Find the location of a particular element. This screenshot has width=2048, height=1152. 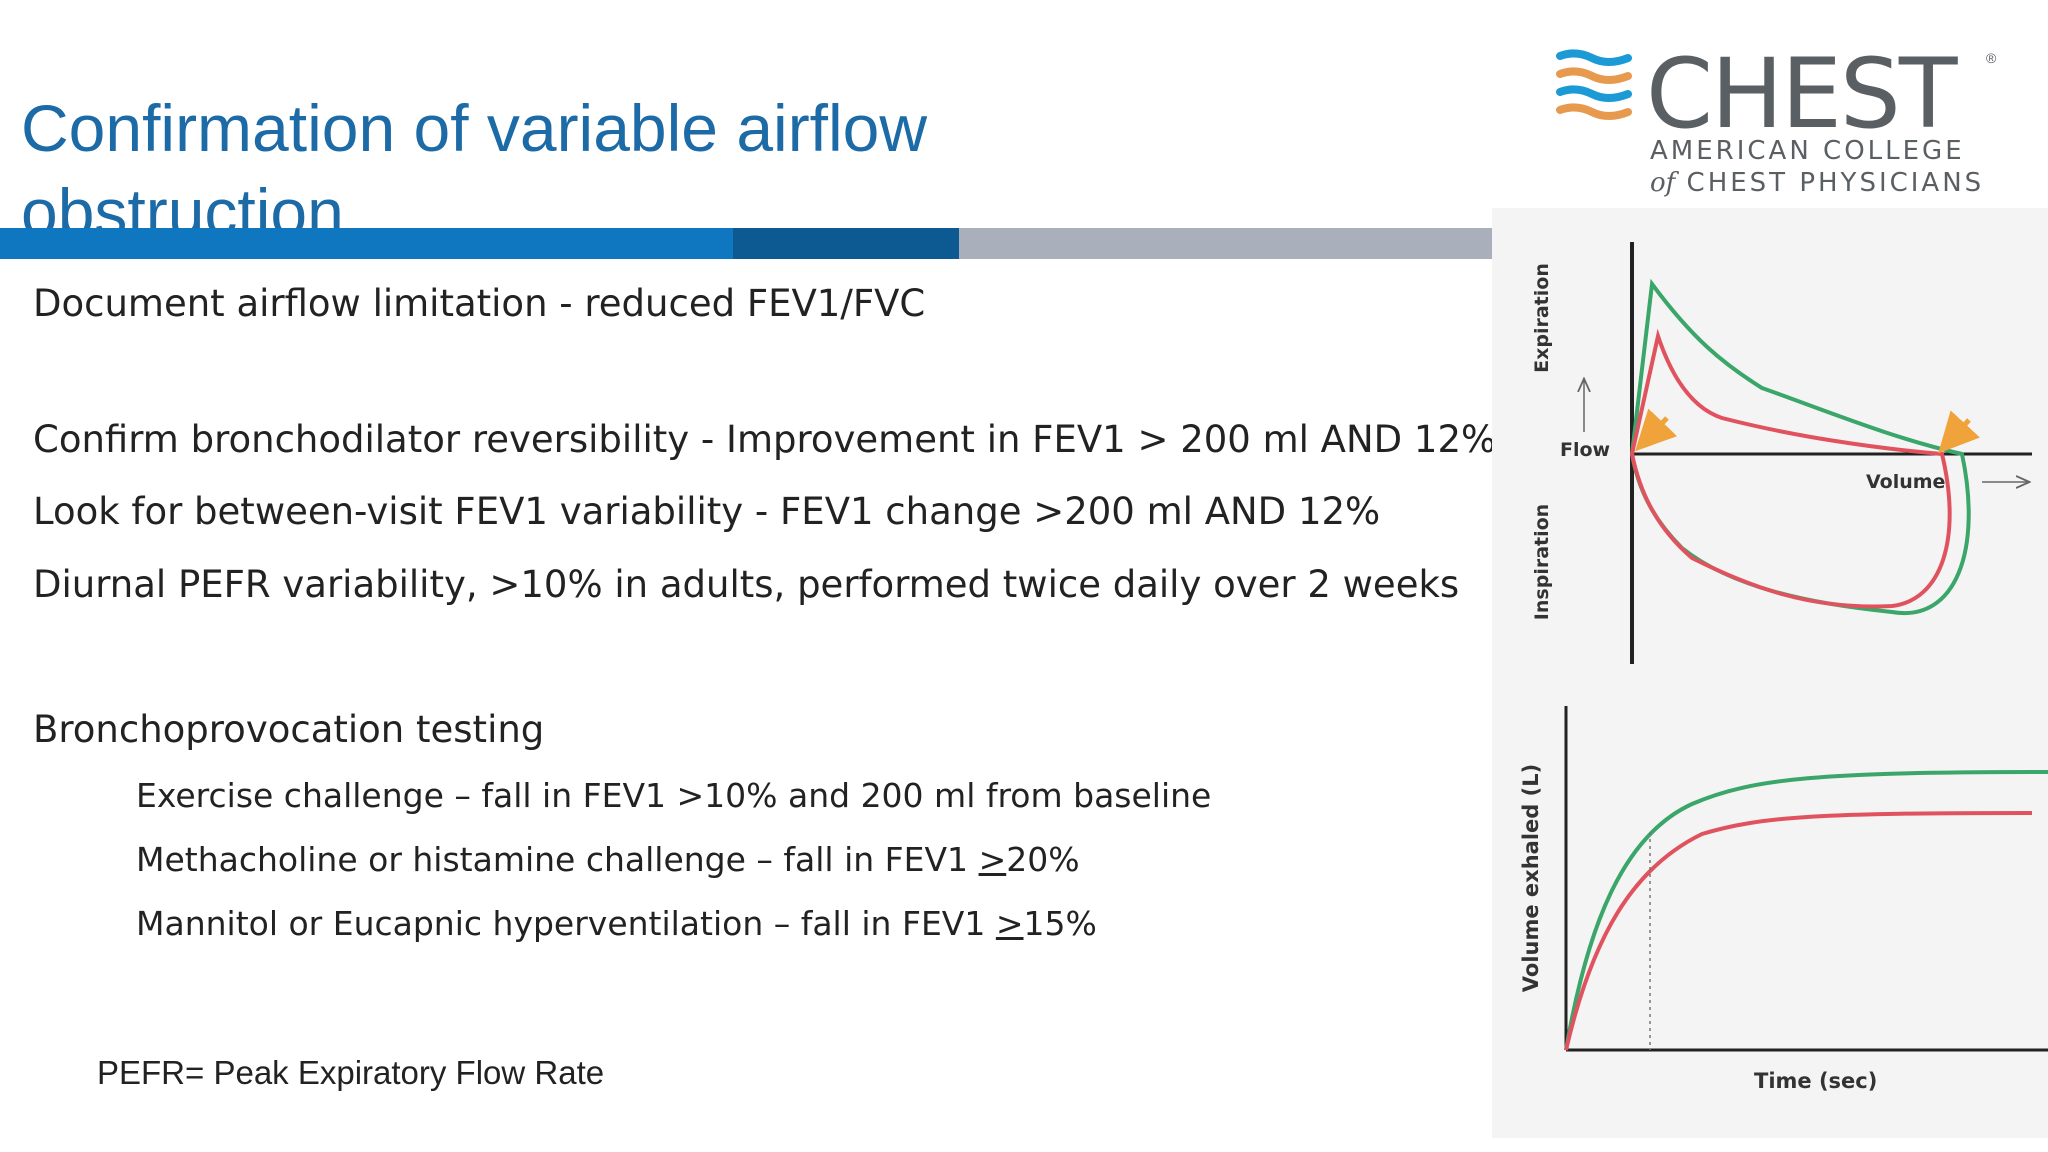

inspiration-label: Inspiration is located at coordinates (1542, 562).